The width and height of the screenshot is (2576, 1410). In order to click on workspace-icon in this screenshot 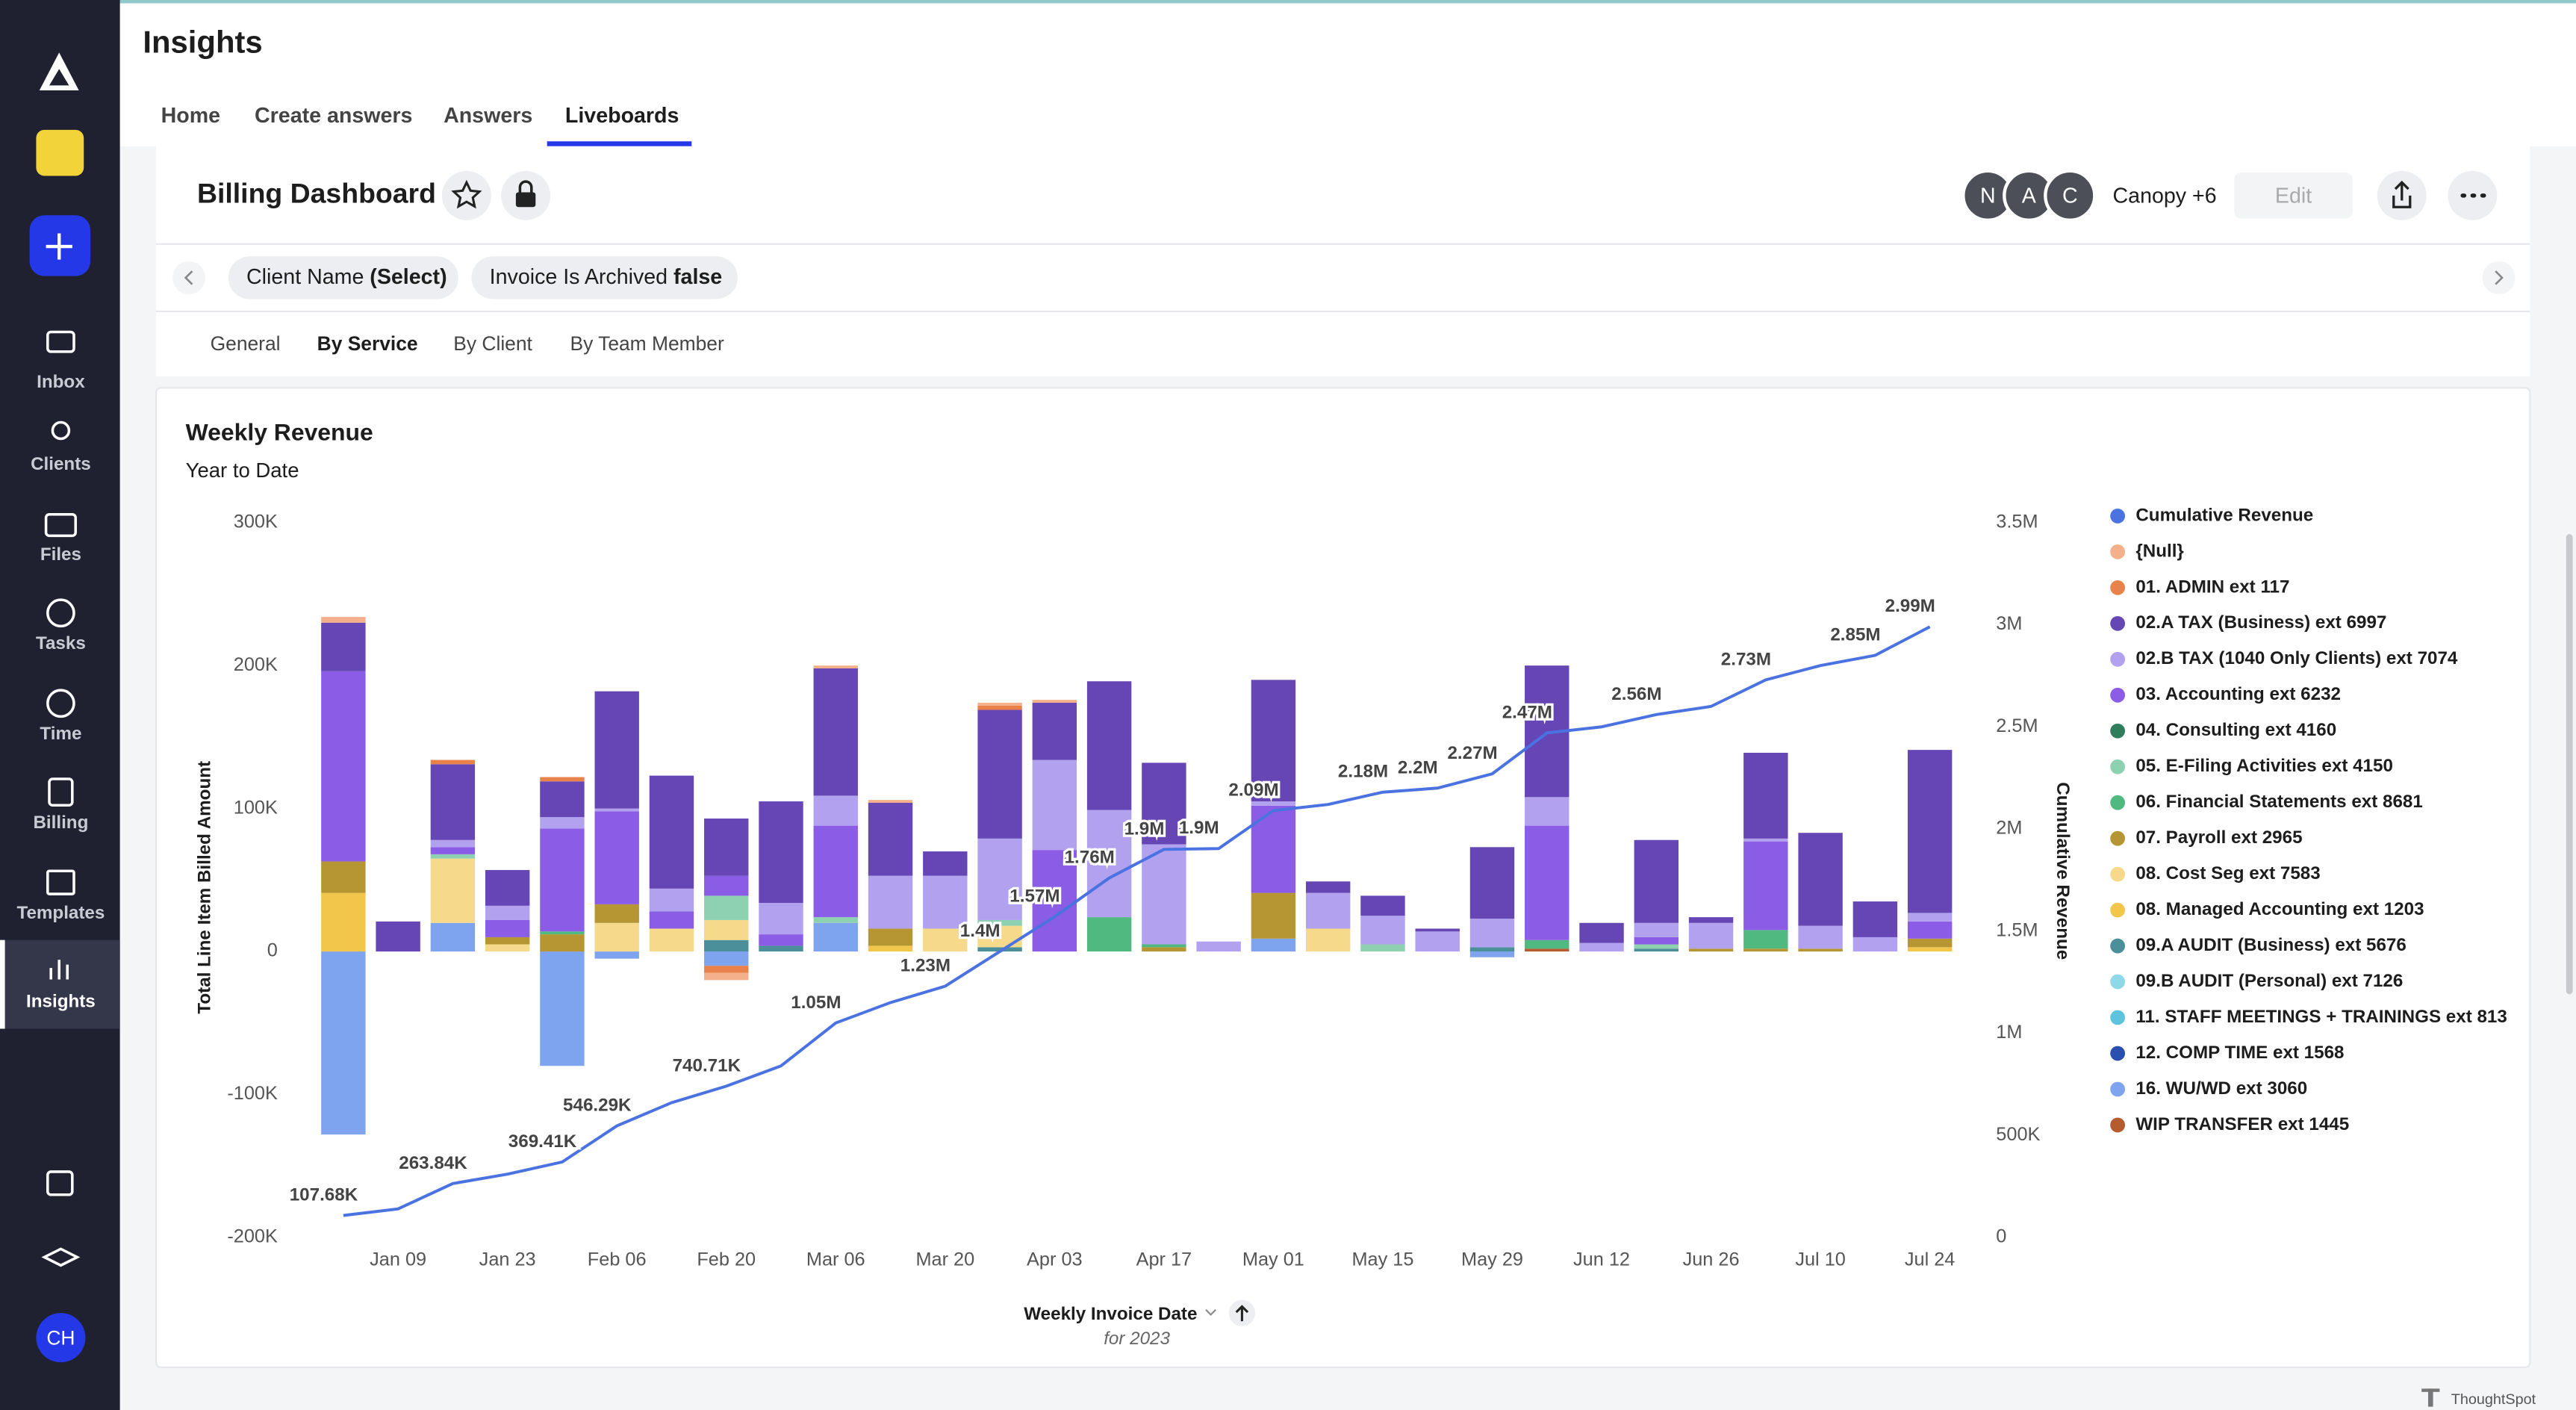, I will do `click(60, 152)`.